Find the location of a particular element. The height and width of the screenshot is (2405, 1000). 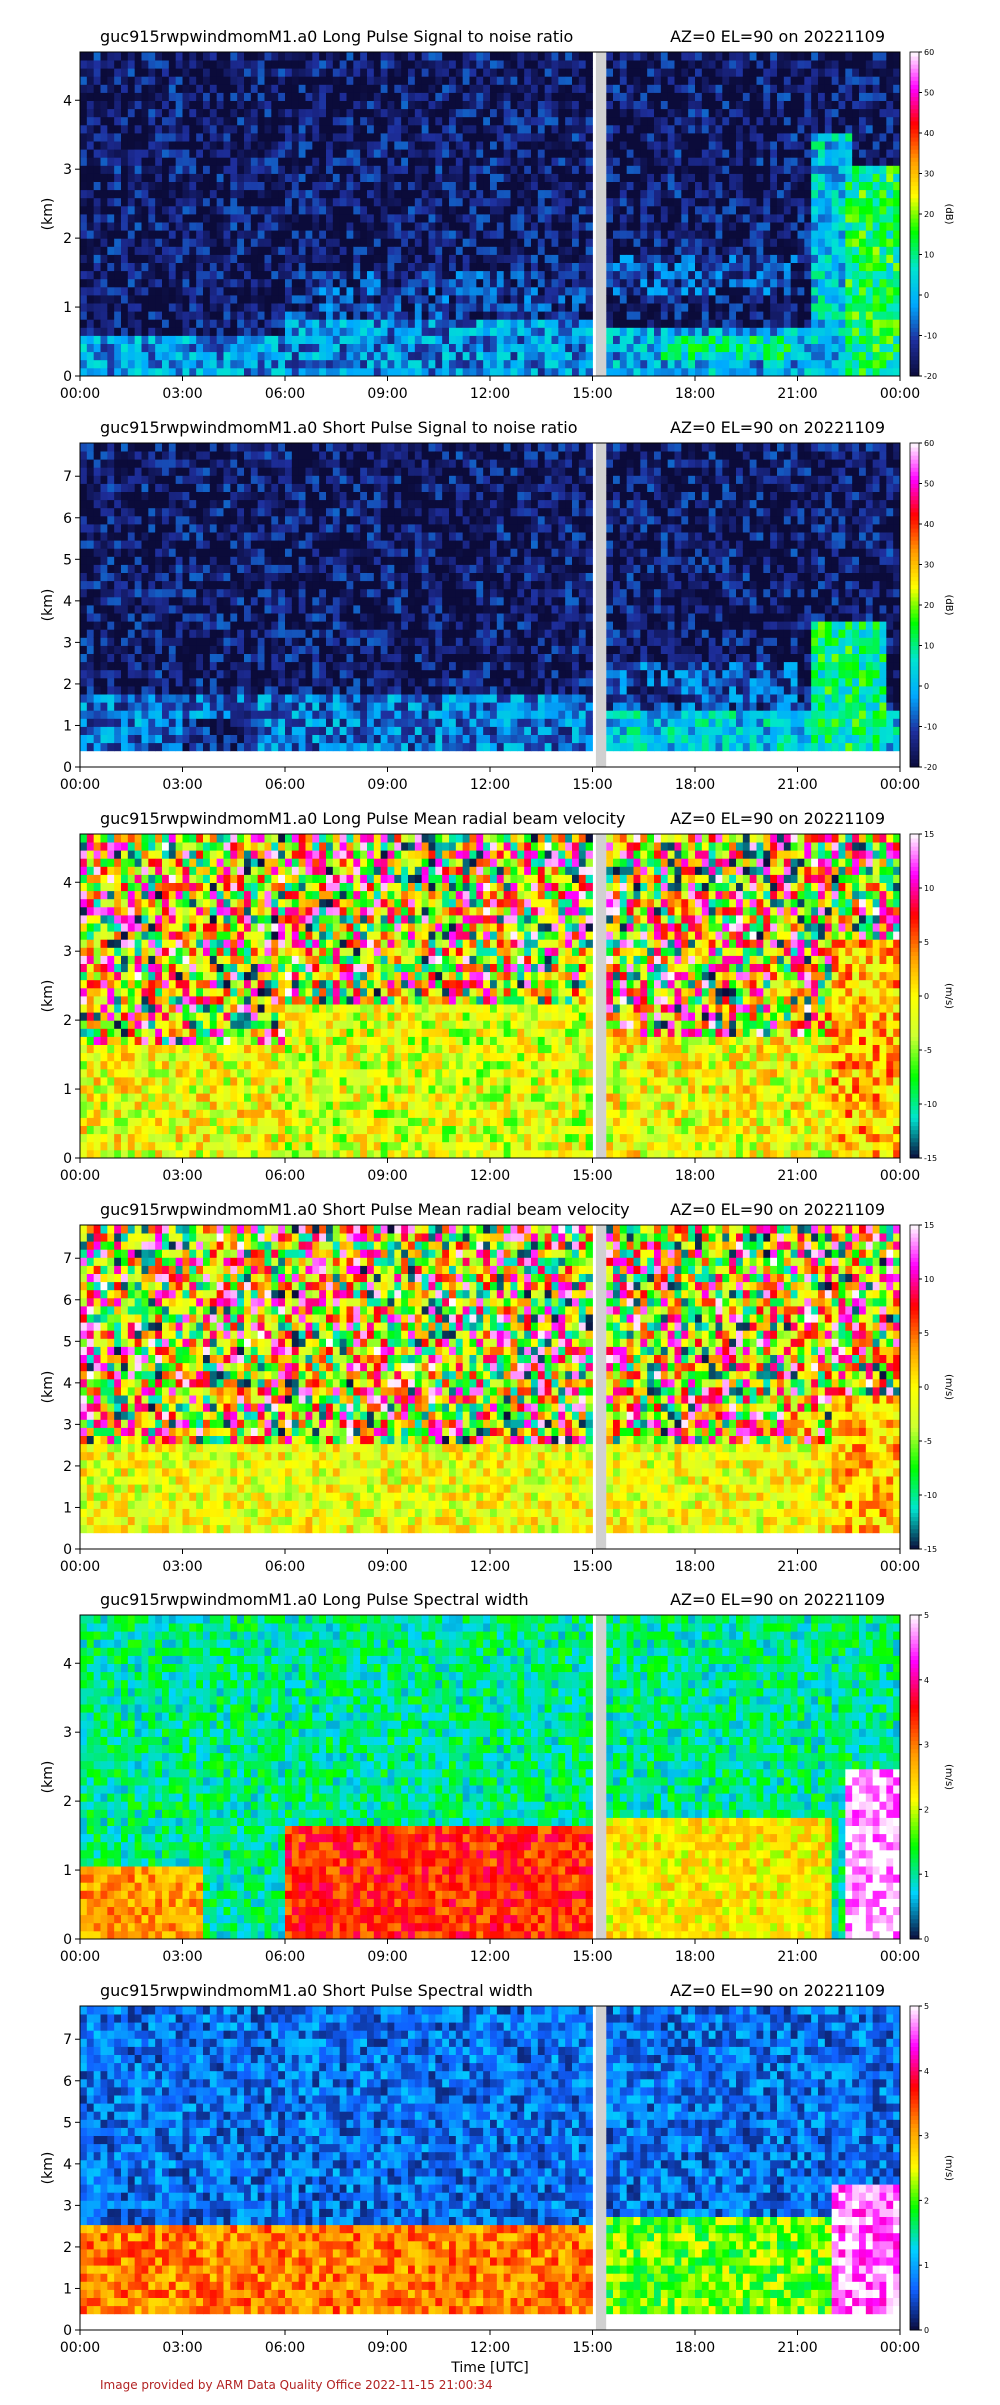

colorbar-segment is located at coordinates (914, 354).